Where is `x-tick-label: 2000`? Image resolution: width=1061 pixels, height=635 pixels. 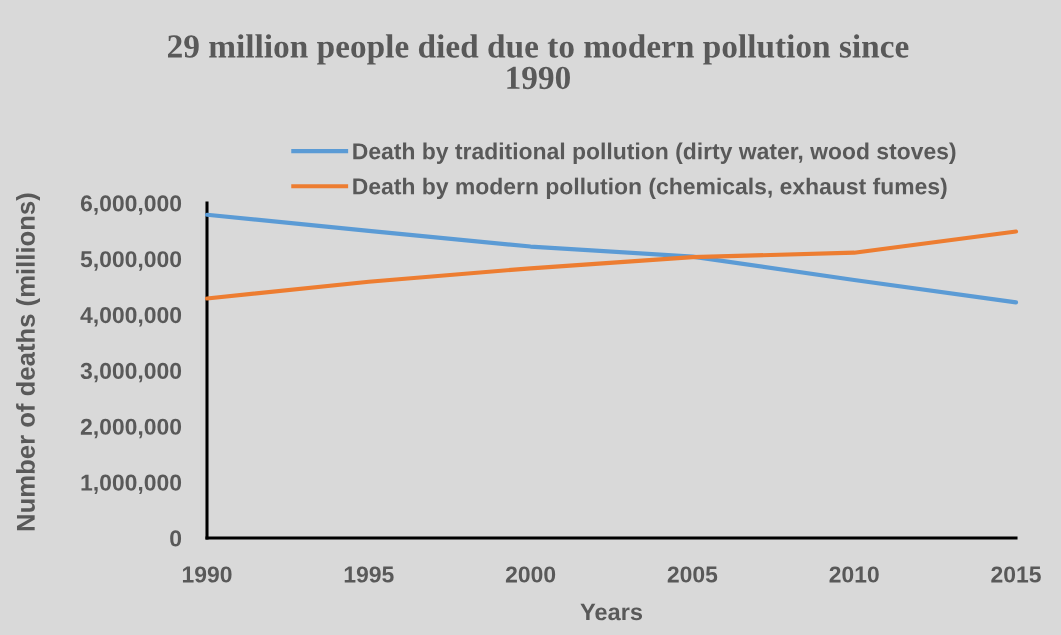 x-tick-label: 2000 is located at coordinates (530, 574).